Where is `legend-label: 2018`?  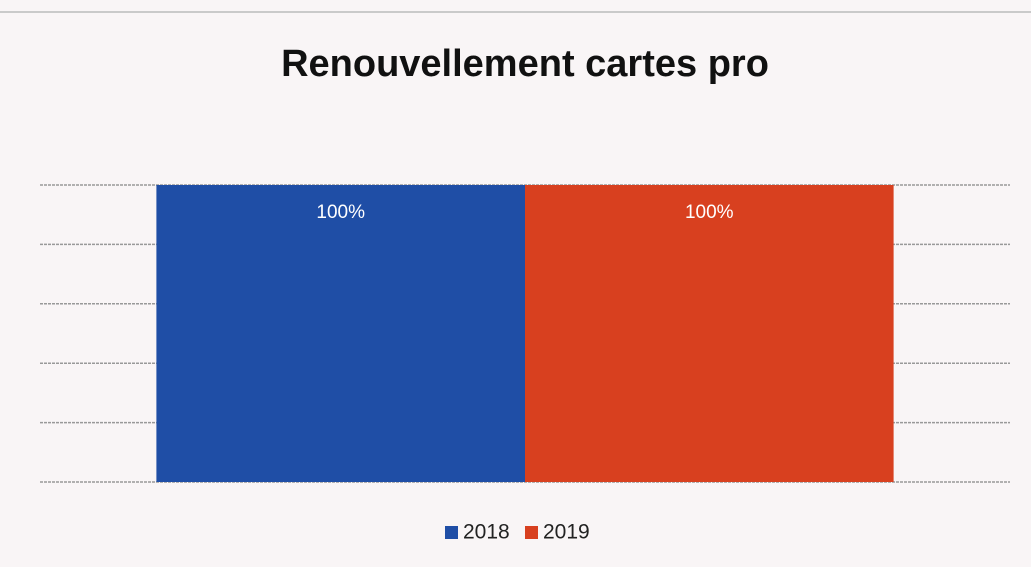
legend-label: 2018 is located at coordinates (486, 532).